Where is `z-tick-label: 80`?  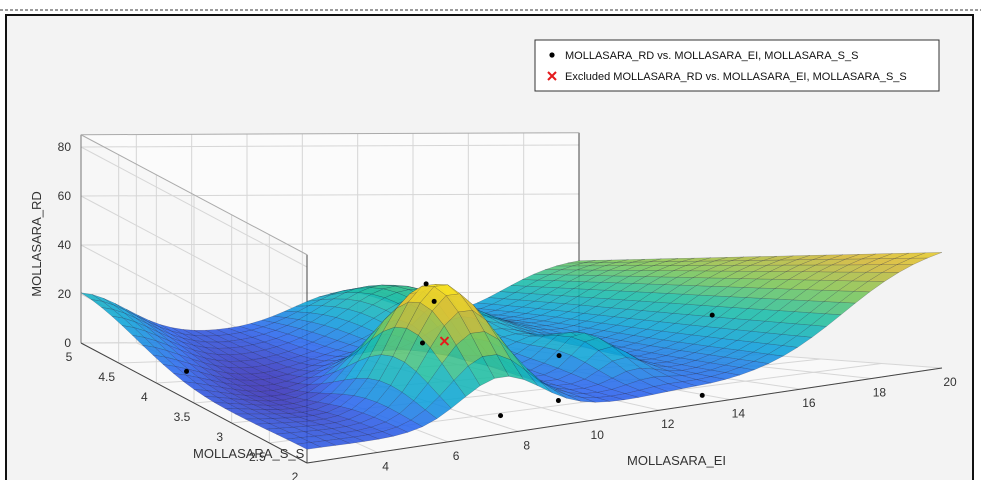 z-tick-label: 80 is located at coordinates (65, 147).